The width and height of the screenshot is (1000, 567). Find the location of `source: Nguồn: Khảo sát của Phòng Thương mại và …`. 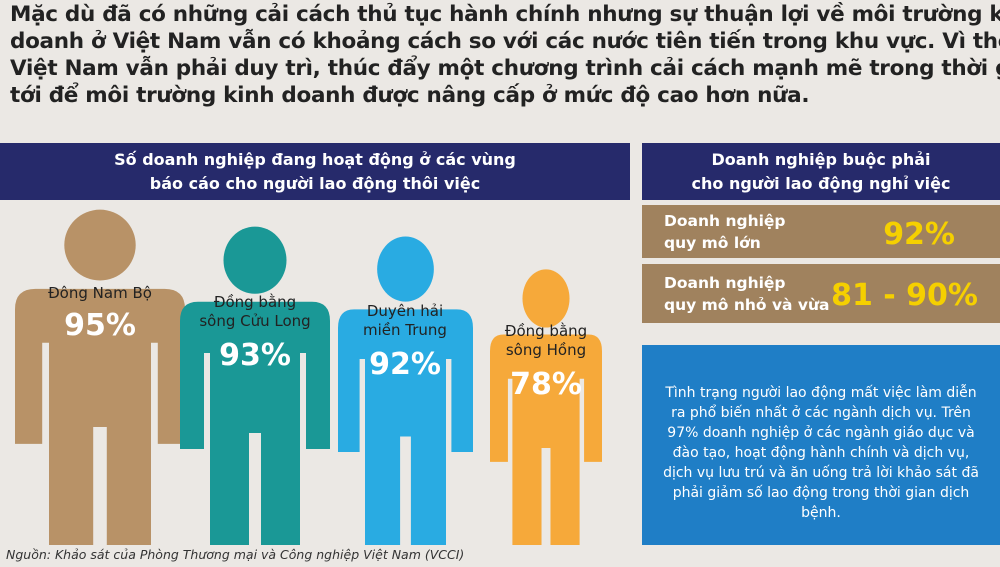

source: Nguồn: Khảo sát của Phòng Thương mại và … is located at coordinates (235, 554).